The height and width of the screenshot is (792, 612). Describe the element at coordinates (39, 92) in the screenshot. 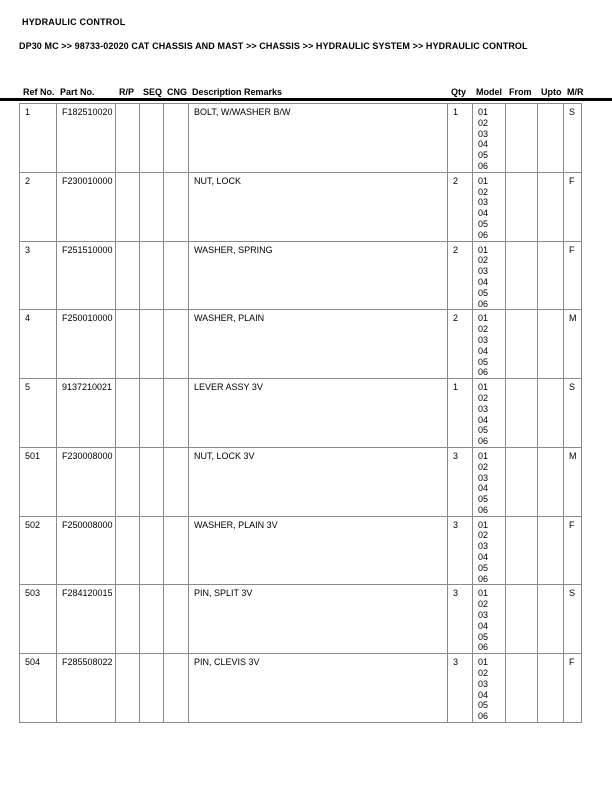

I see `column-header-ref-no: Ref No.` at that location.